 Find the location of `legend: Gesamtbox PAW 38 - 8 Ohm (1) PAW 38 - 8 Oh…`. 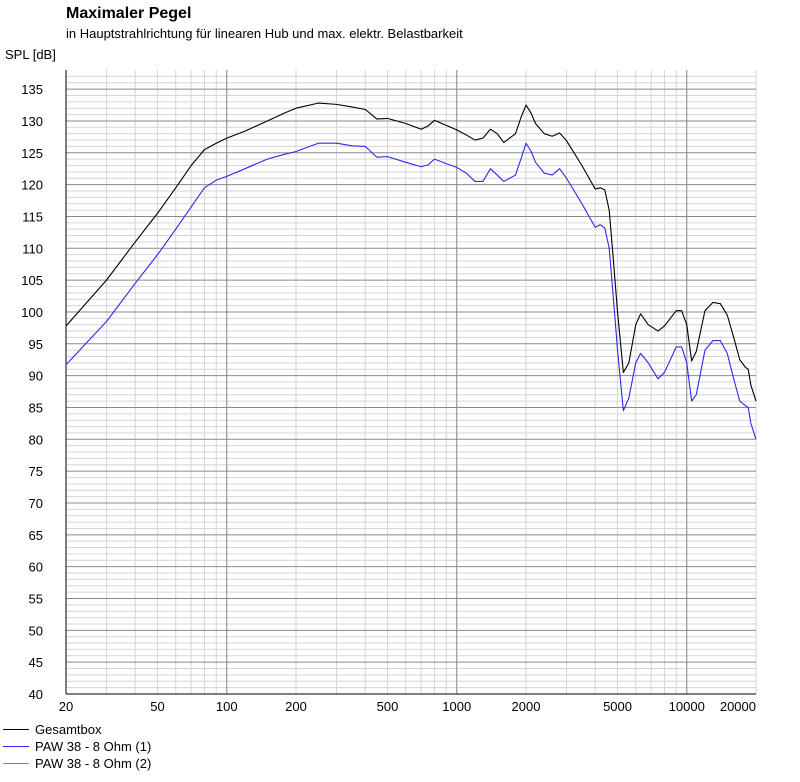

legend: Gesamtbox PAW 38 - 8 Ohm (1) PAW 38 - 8 Oh… is located at coordinates (77, 746).